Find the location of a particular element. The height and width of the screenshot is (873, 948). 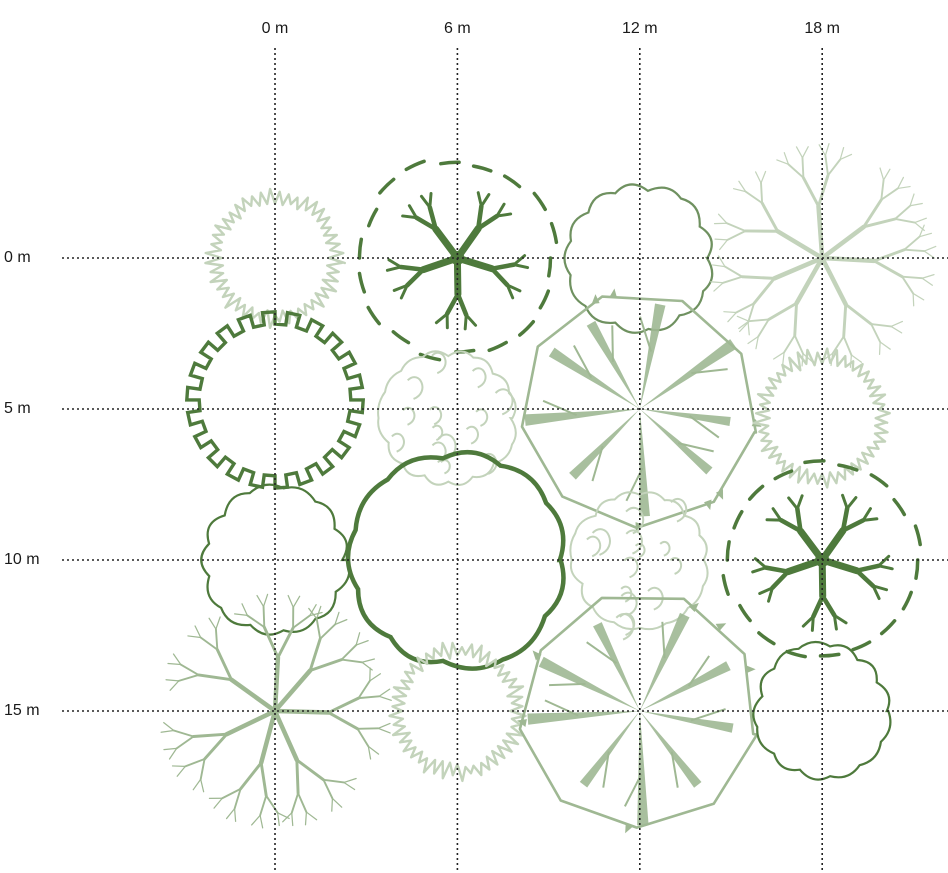

y-tick-label-5: 5 m is located at coordinates (17, 408).